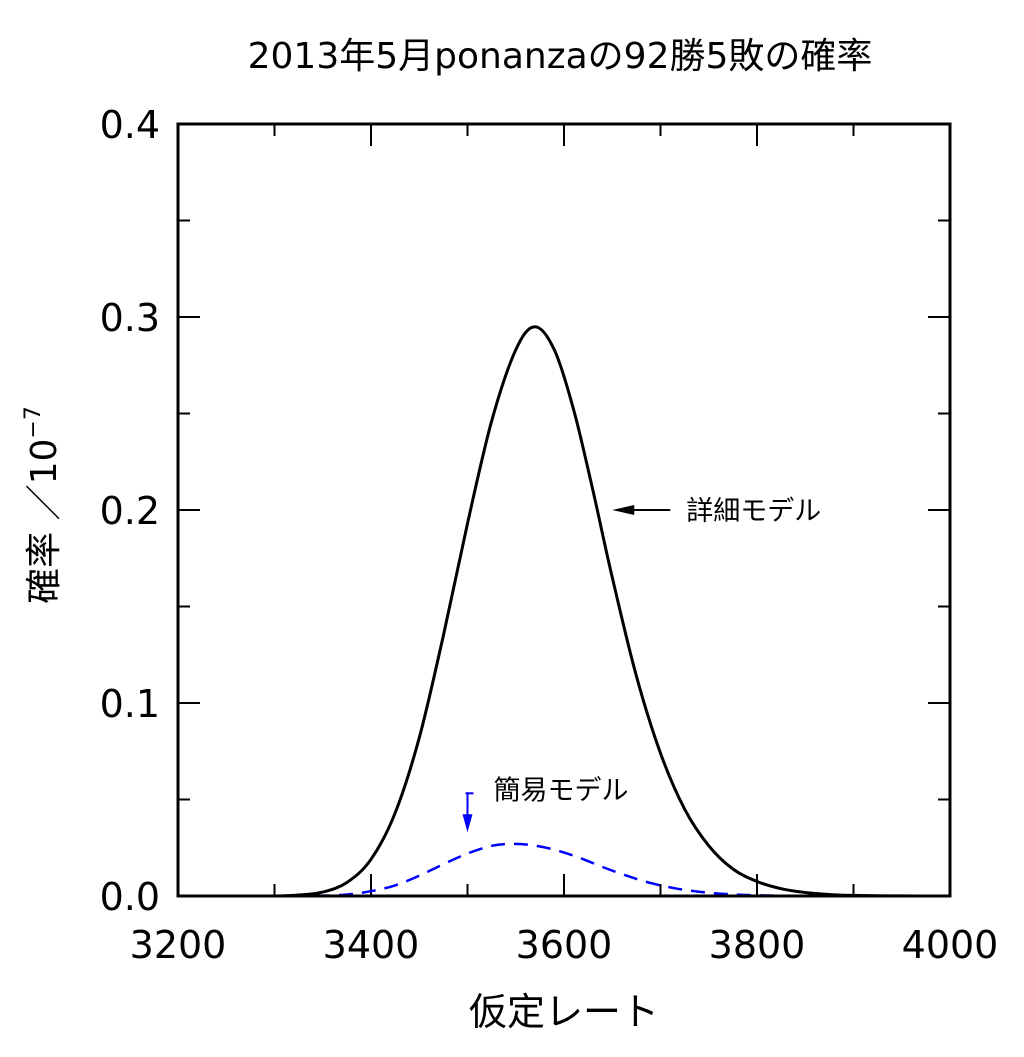 This screenshot has width=1024, height=1057. What do you see at coordinates (178, 945) in the screenshot?
I see `x-tick-label: 3200` at bounding box center [178, 945].